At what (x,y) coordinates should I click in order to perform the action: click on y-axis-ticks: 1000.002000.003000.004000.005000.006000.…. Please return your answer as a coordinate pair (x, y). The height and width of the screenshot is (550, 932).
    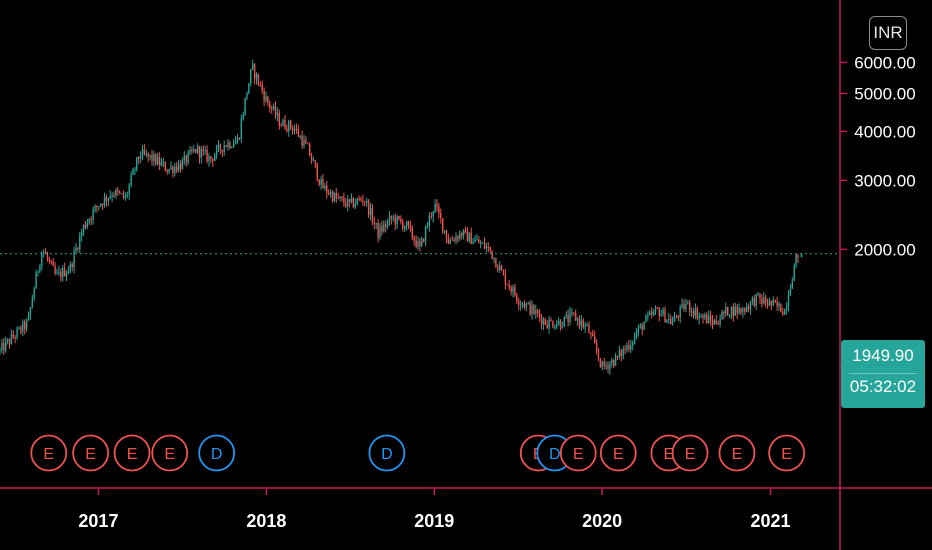
    Looking at the image, I should click on (878, 215).